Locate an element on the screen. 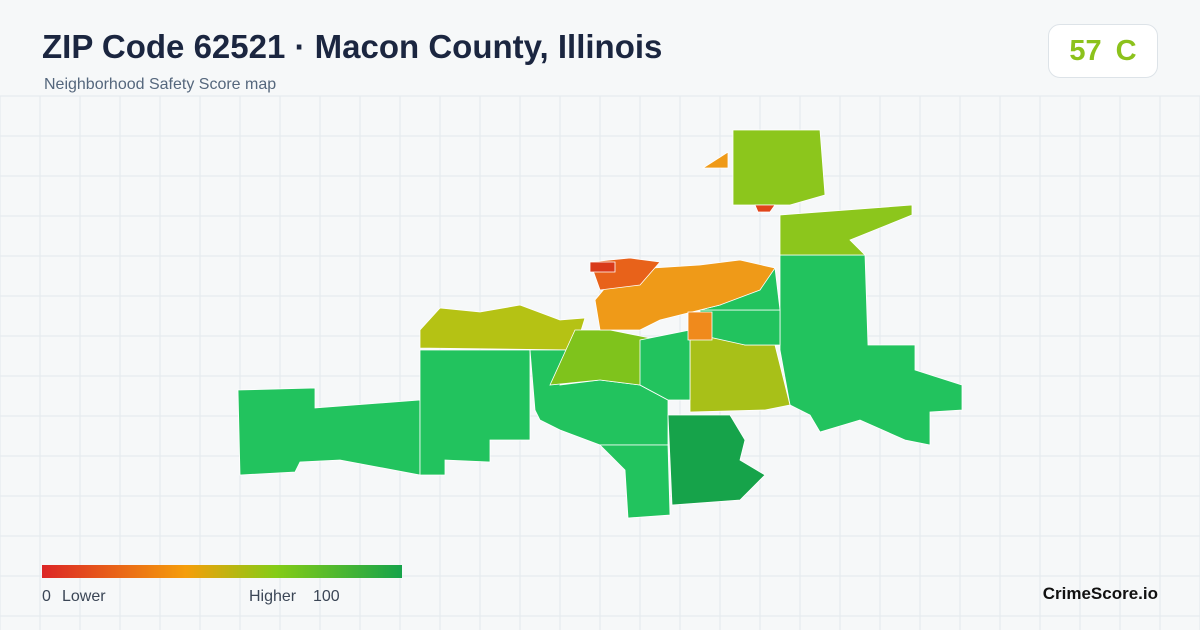 This screenshot has width=1200, height=630. score-grade: C is located at coordinates (1126, 50).